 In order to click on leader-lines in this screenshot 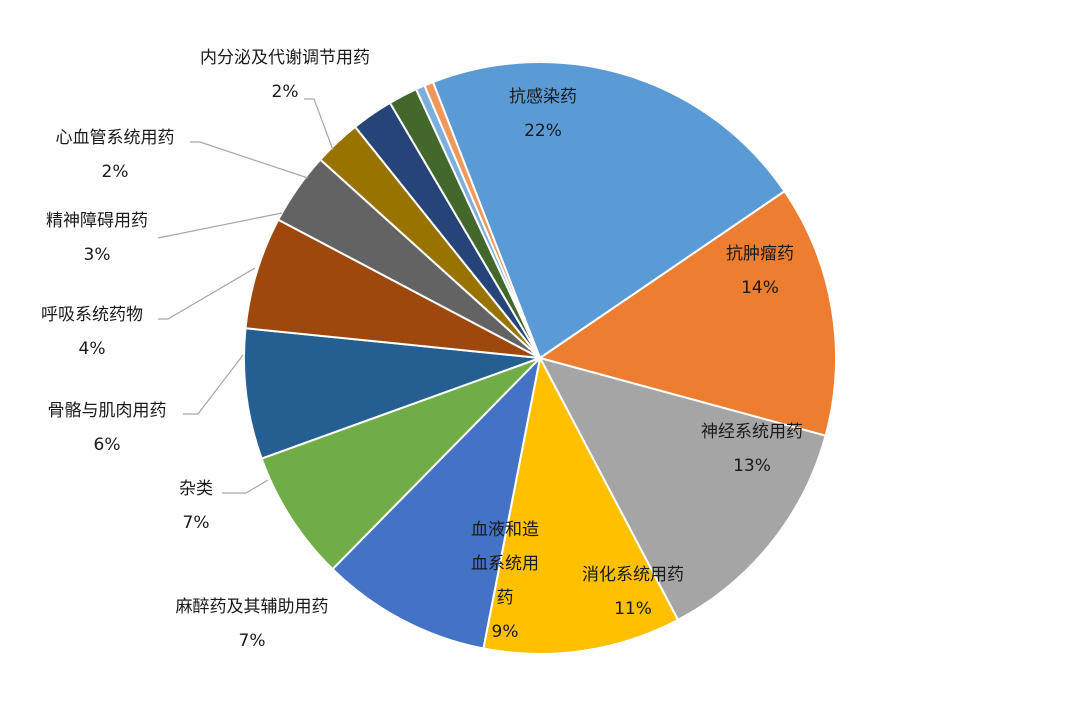, I will do `click(245, 296)`.